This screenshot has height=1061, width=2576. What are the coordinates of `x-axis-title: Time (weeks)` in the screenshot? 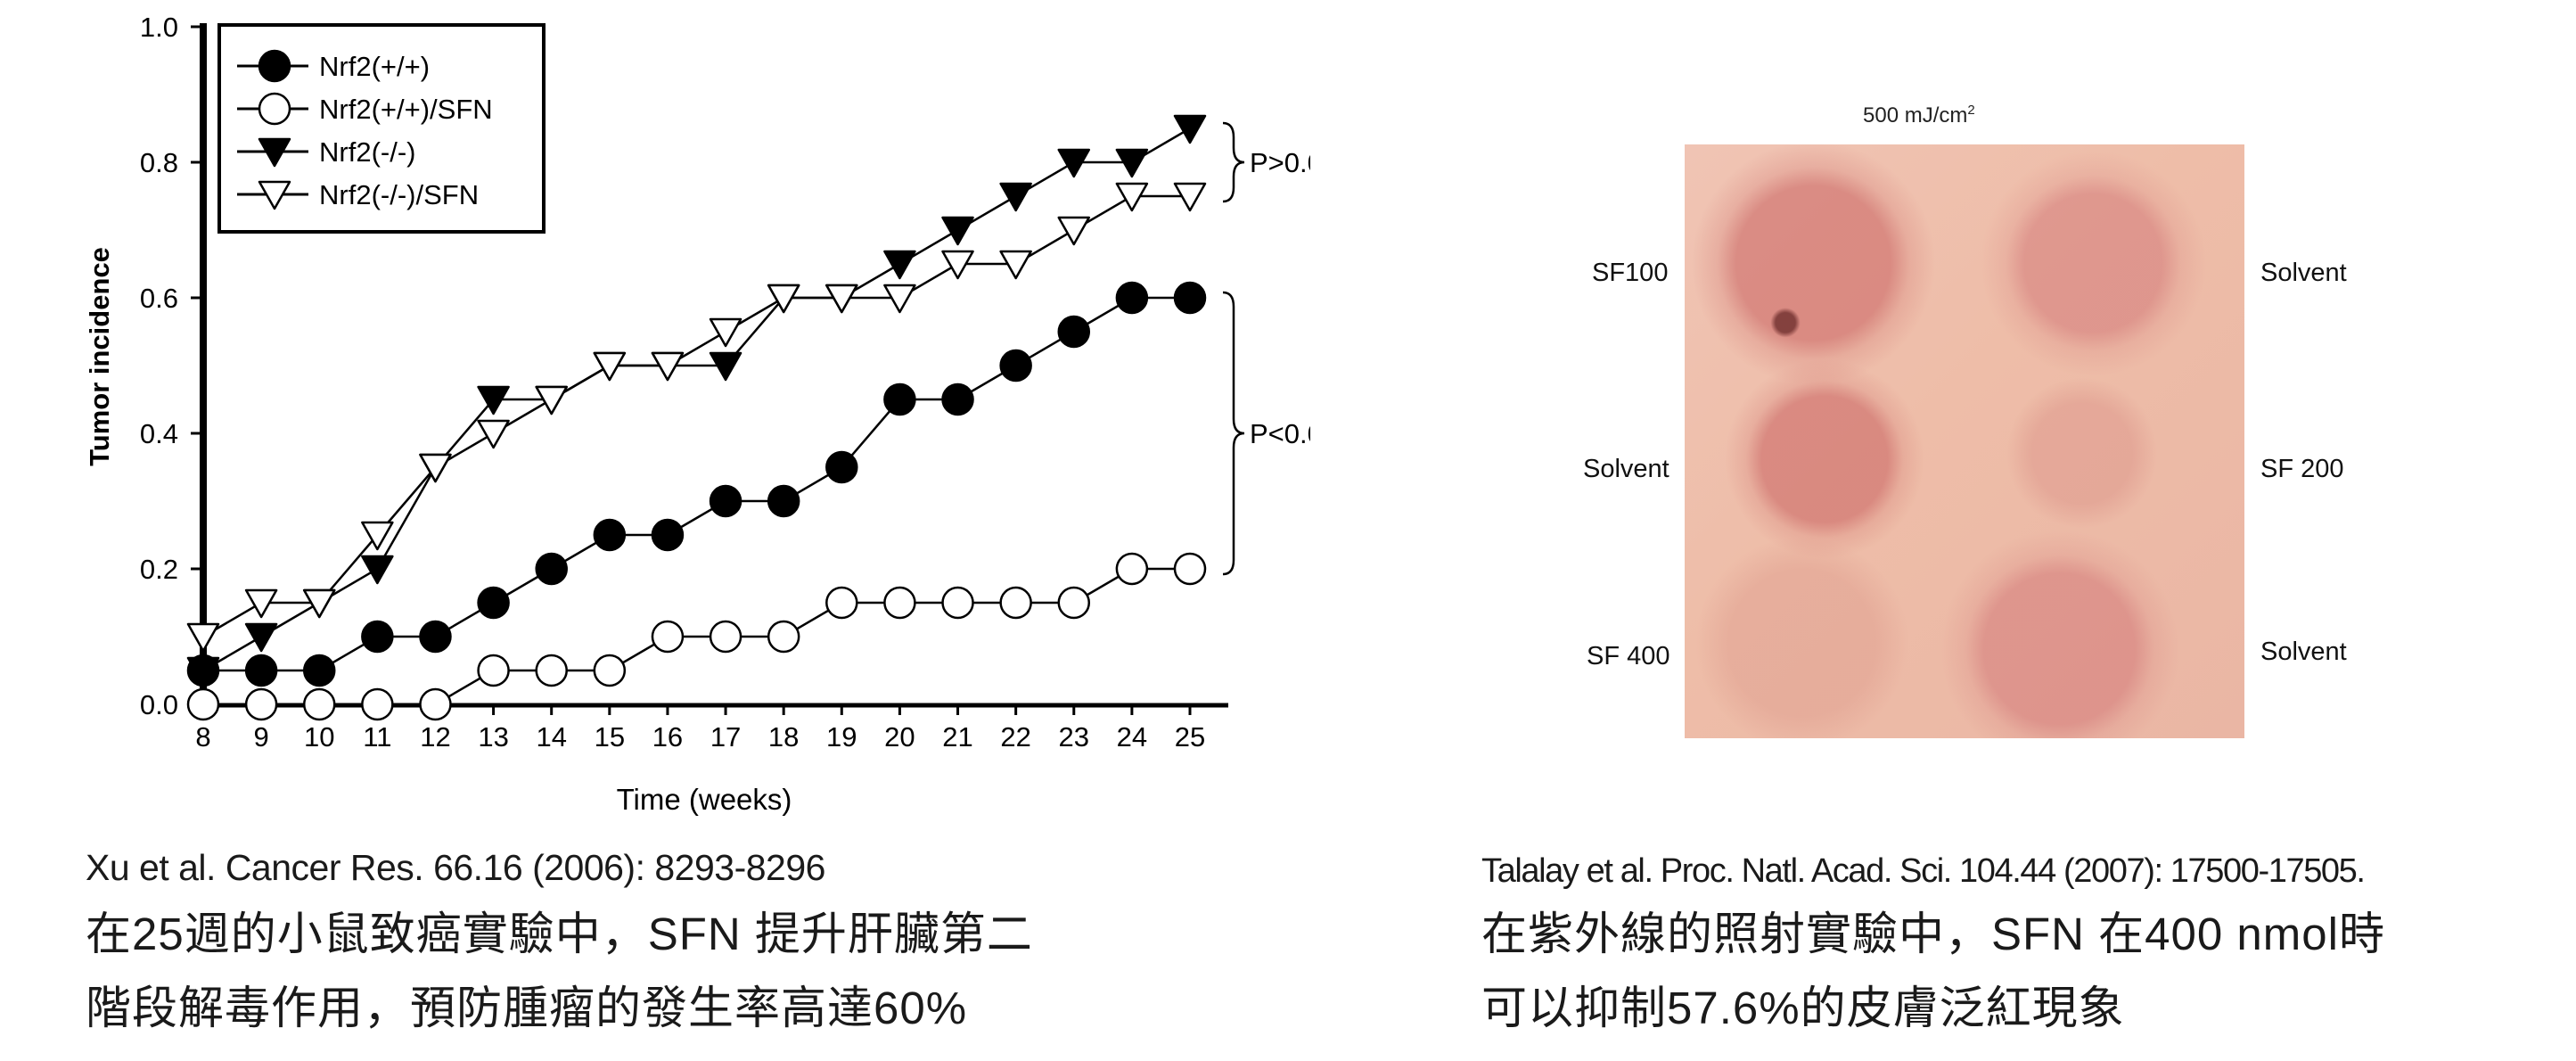 It's located at (704, 799).